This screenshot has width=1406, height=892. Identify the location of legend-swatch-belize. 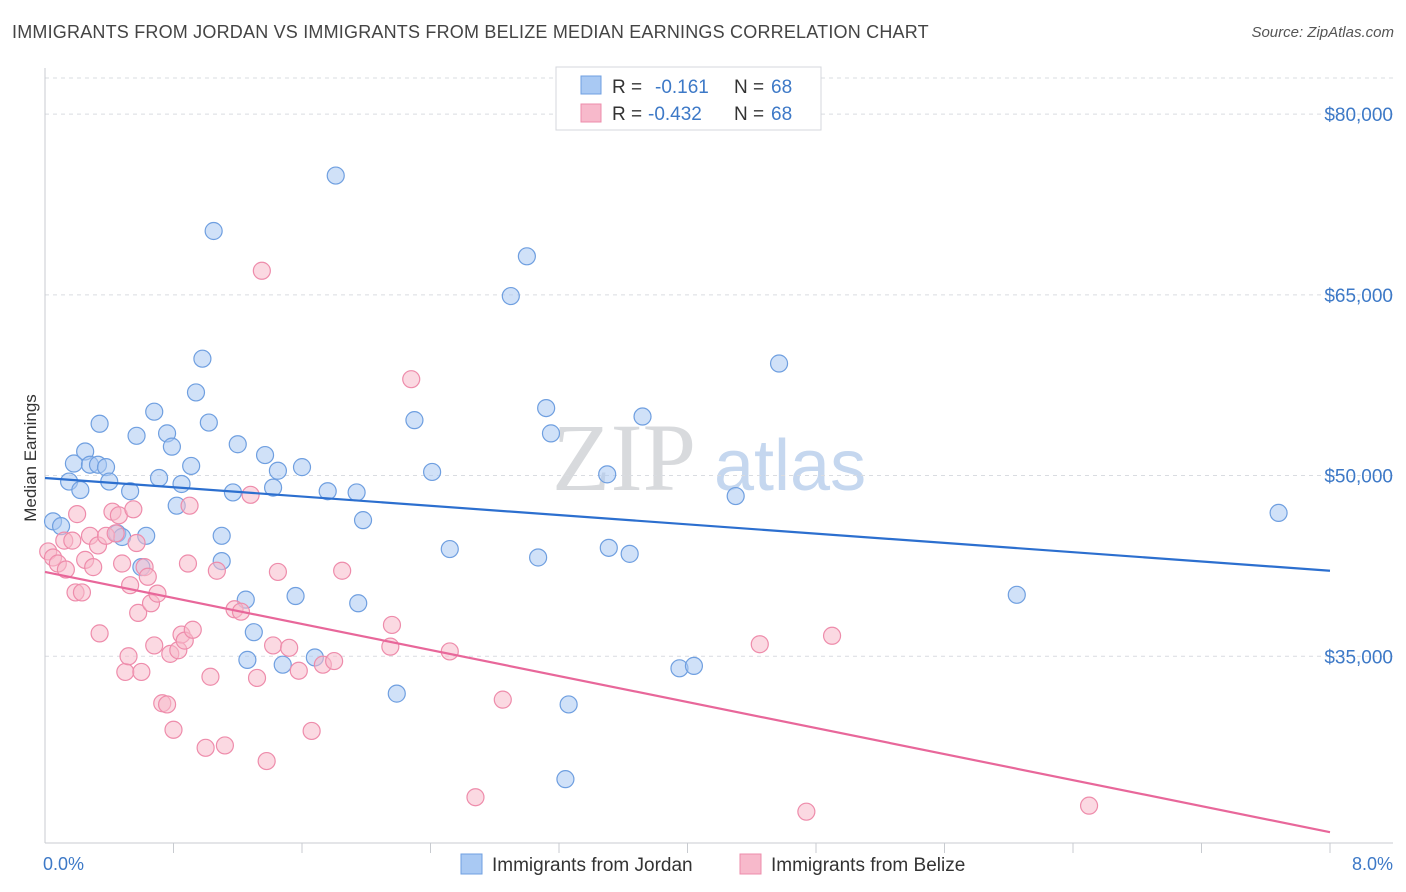
(591, 113).